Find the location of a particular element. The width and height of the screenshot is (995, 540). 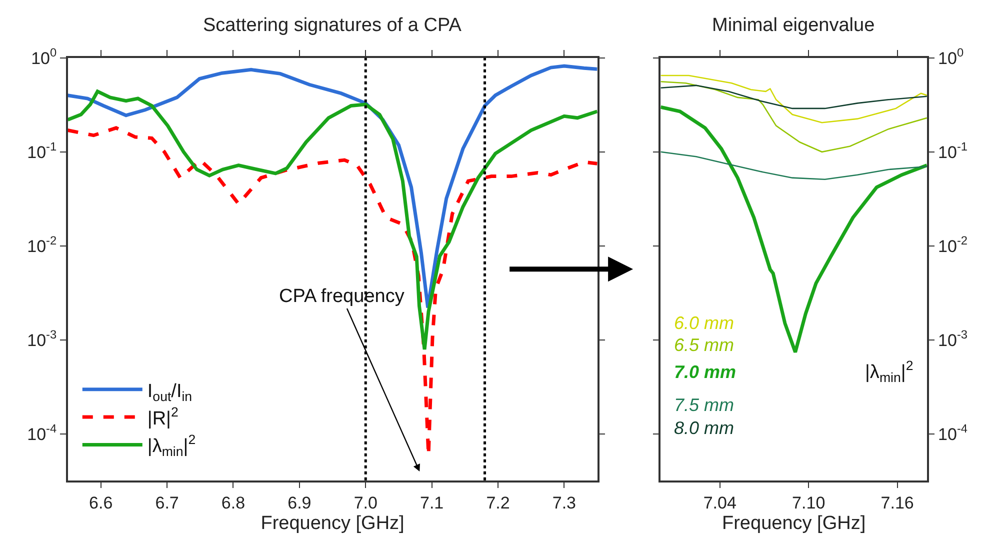

legend-label: |R|$^{2}$ is located at coordinates (162, 417).